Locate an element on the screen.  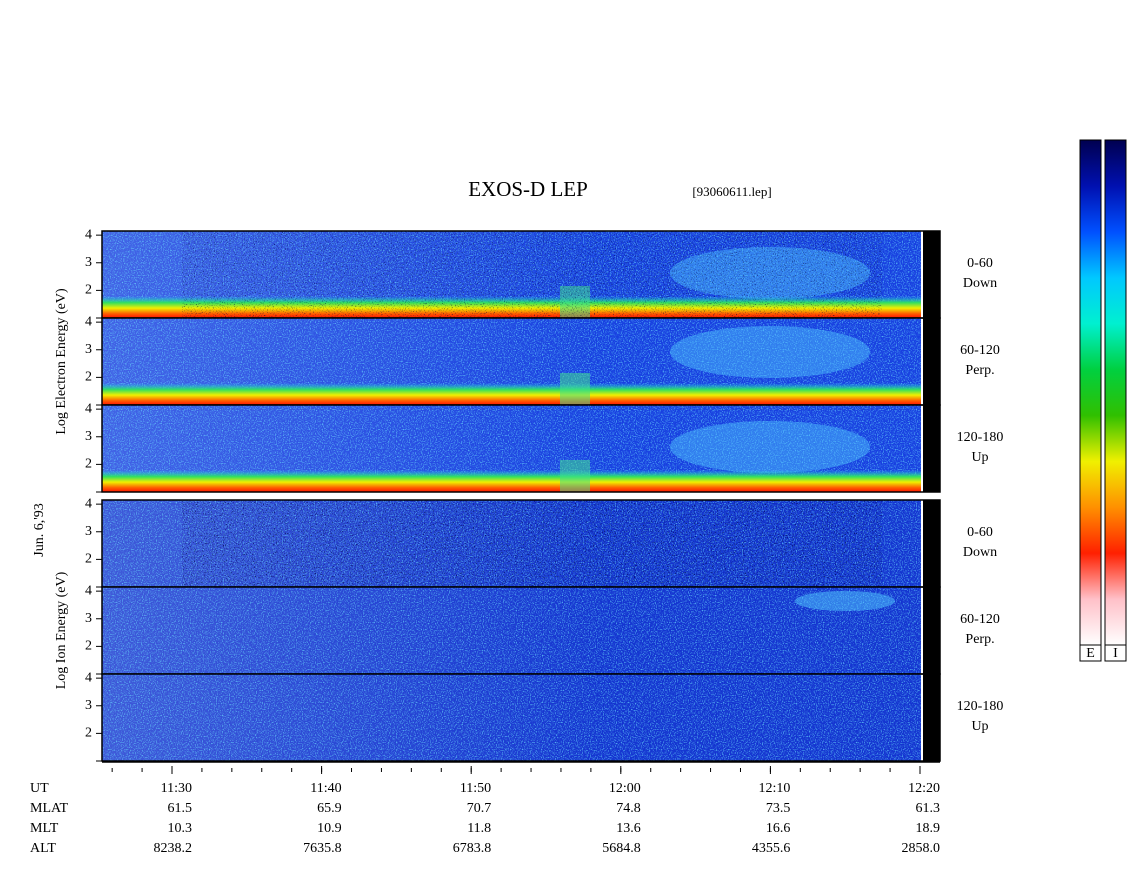
ephemeris-value: 16.6 is located at coordinates (778, 828).